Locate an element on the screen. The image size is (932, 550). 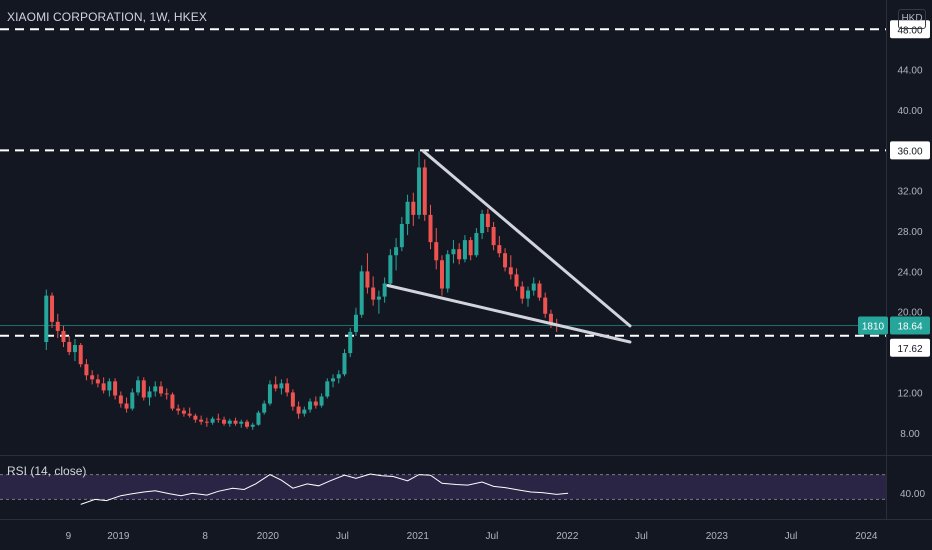
level-marker-box is located at coordinates (910, 347).